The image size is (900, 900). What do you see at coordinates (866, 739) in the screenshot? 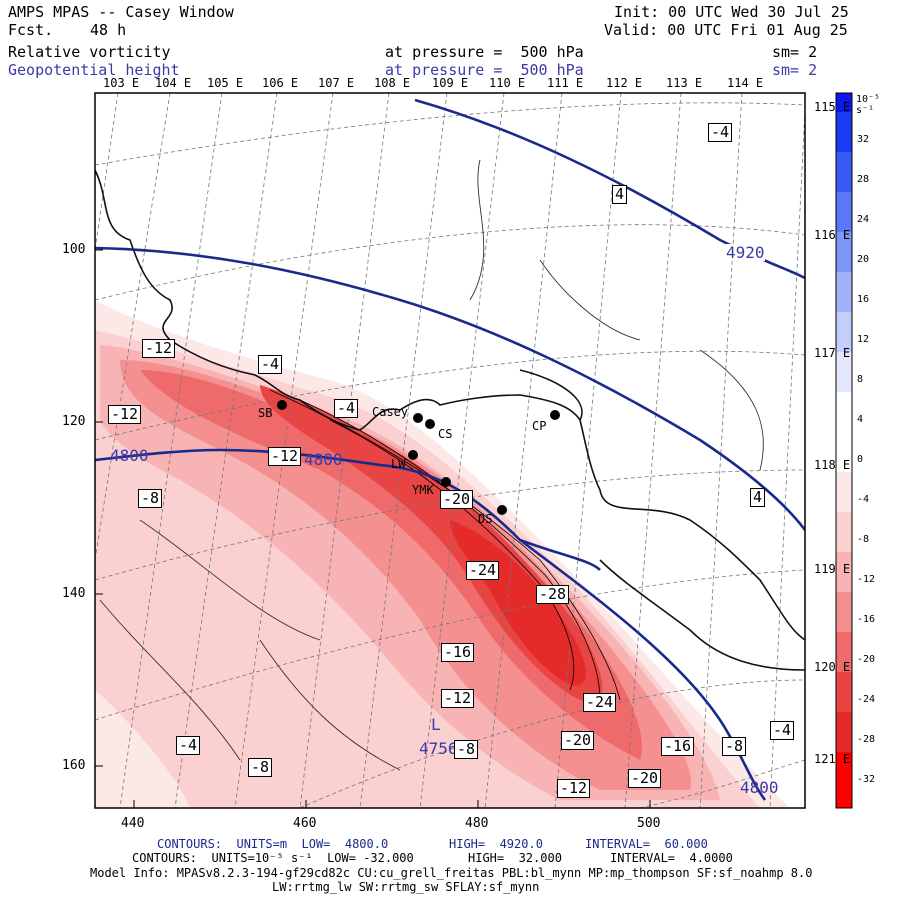
I see `colorbar-tick: -28` at bounding box center [866, 739].